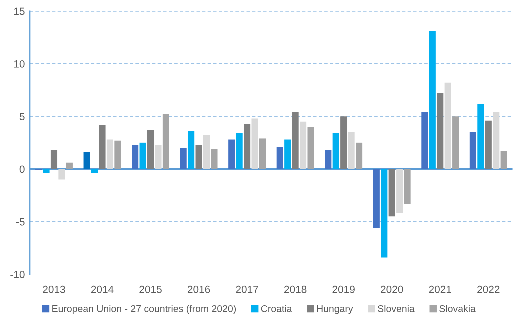 The image size is (519, 323). Describe the element at coordinates (489, 290) in the screenshot. I see `x-tick-label: 2022` at that location.